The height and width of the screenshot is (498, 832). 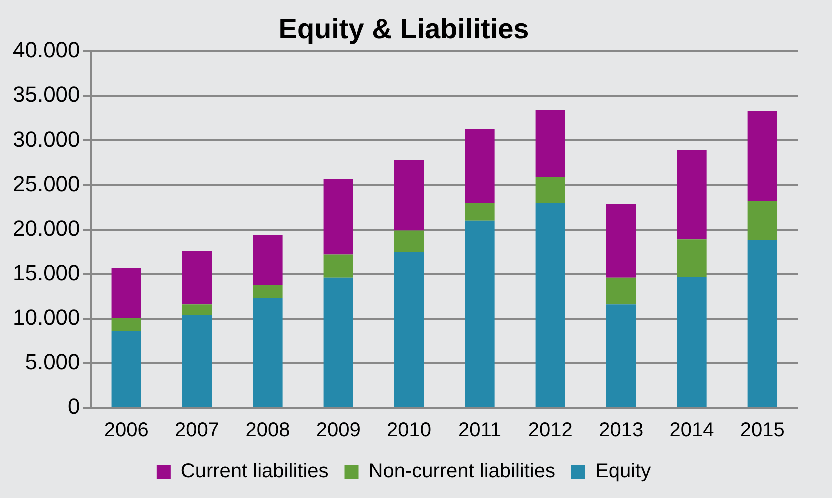 What do you see at coordinates (550, 431) in the screenshot?
I see `x-tick-label: 2012` at bounding box center [550, 431].